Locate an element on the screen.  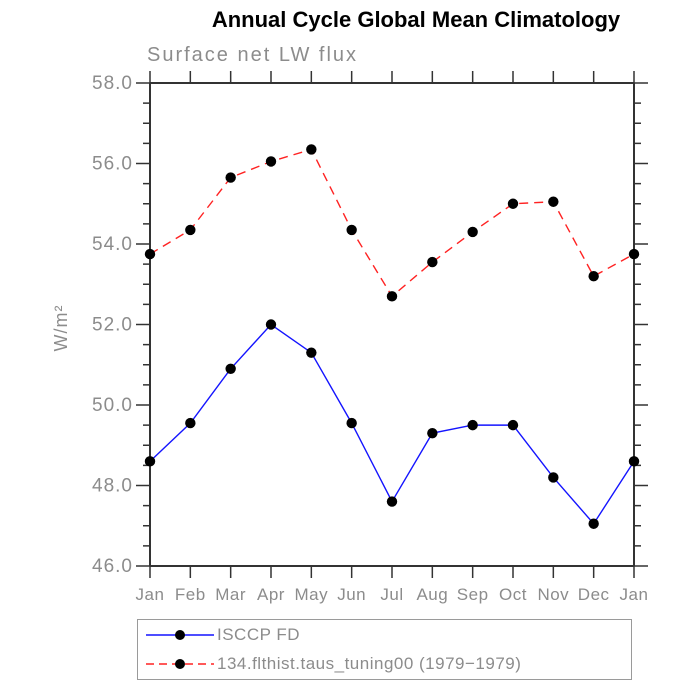
svg-text: Aug is located at coordinates (432, 594).